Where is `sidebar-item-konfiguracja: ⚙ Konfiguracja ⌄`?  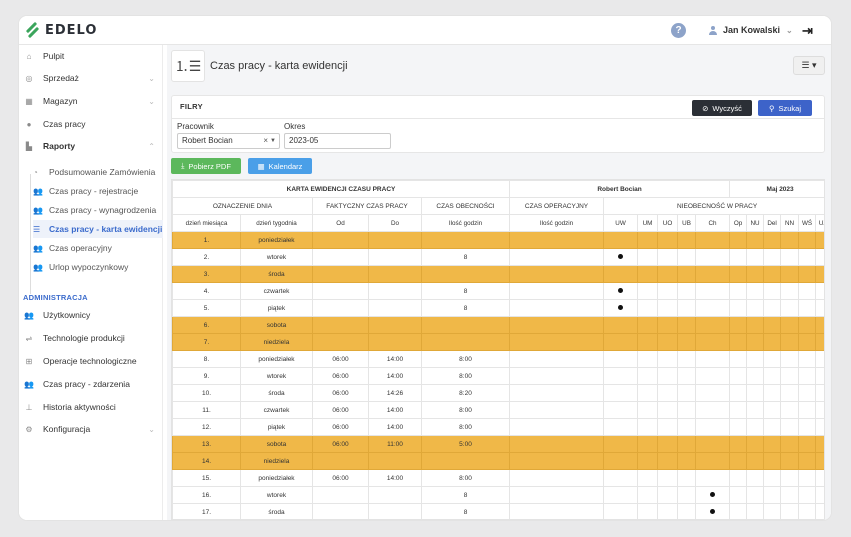
sidebar-item-konfiguracja: ⚙ Konfiguracja ⌄ is located at coordinates (91, 429).